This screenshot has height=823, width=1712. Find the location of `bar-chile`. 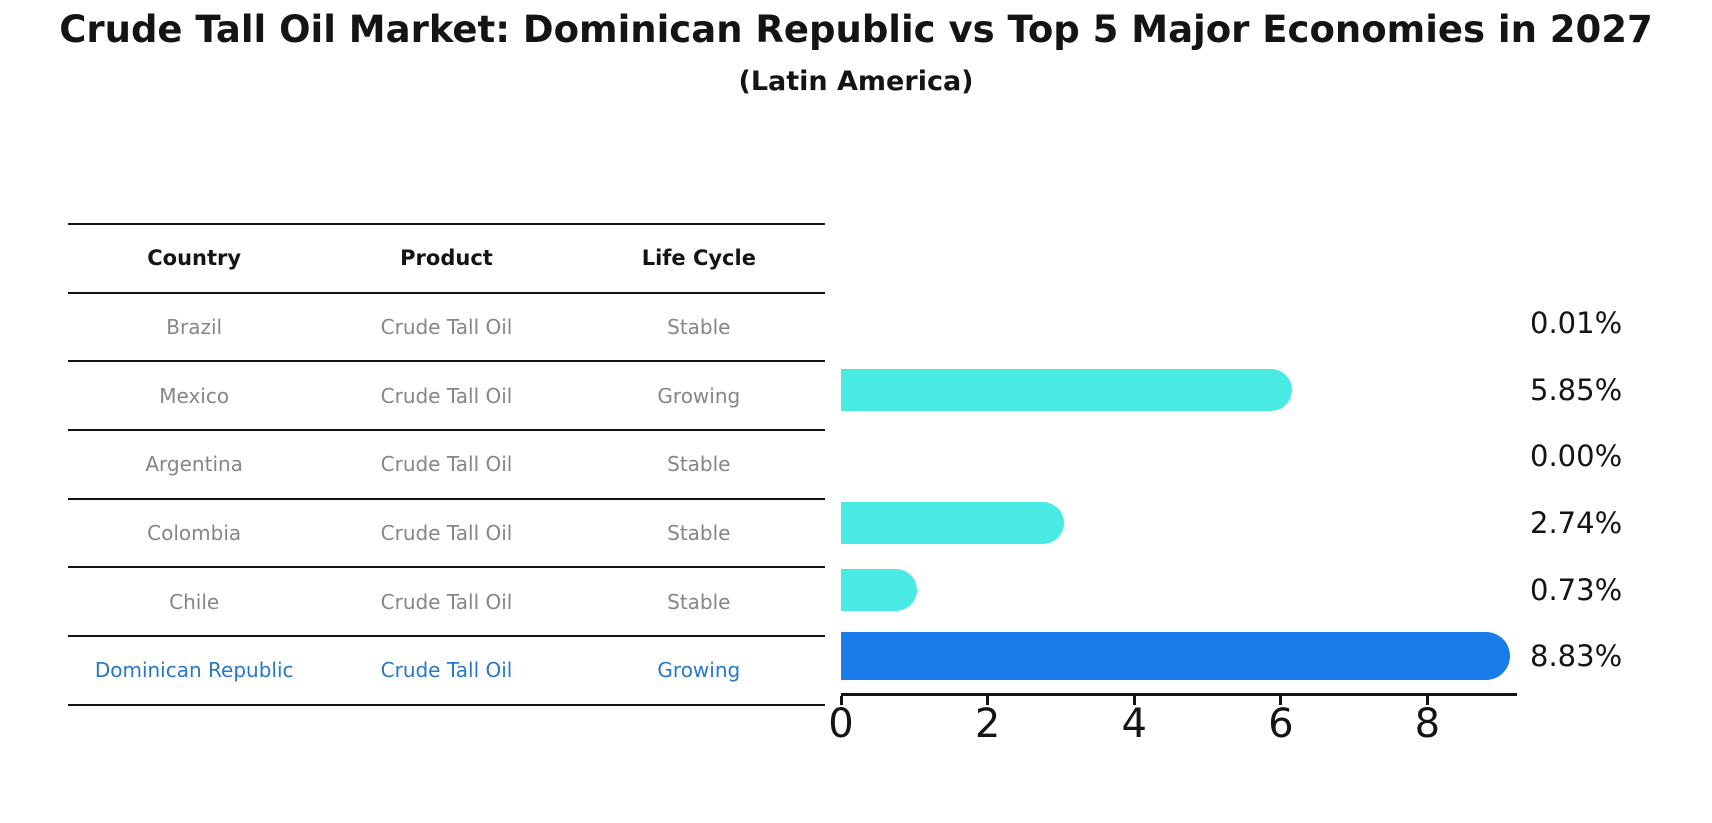

bar-chile is located at coordinates (879, 589).